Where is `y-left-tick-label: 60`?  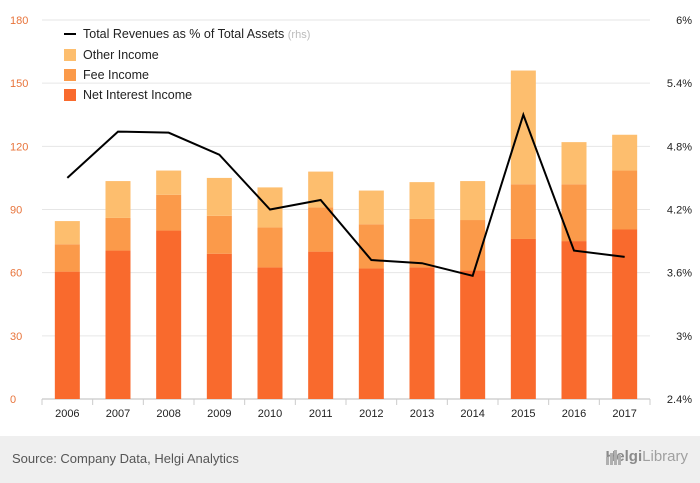
y-left-tick-label: 60 is located at coordinates (16, 274).